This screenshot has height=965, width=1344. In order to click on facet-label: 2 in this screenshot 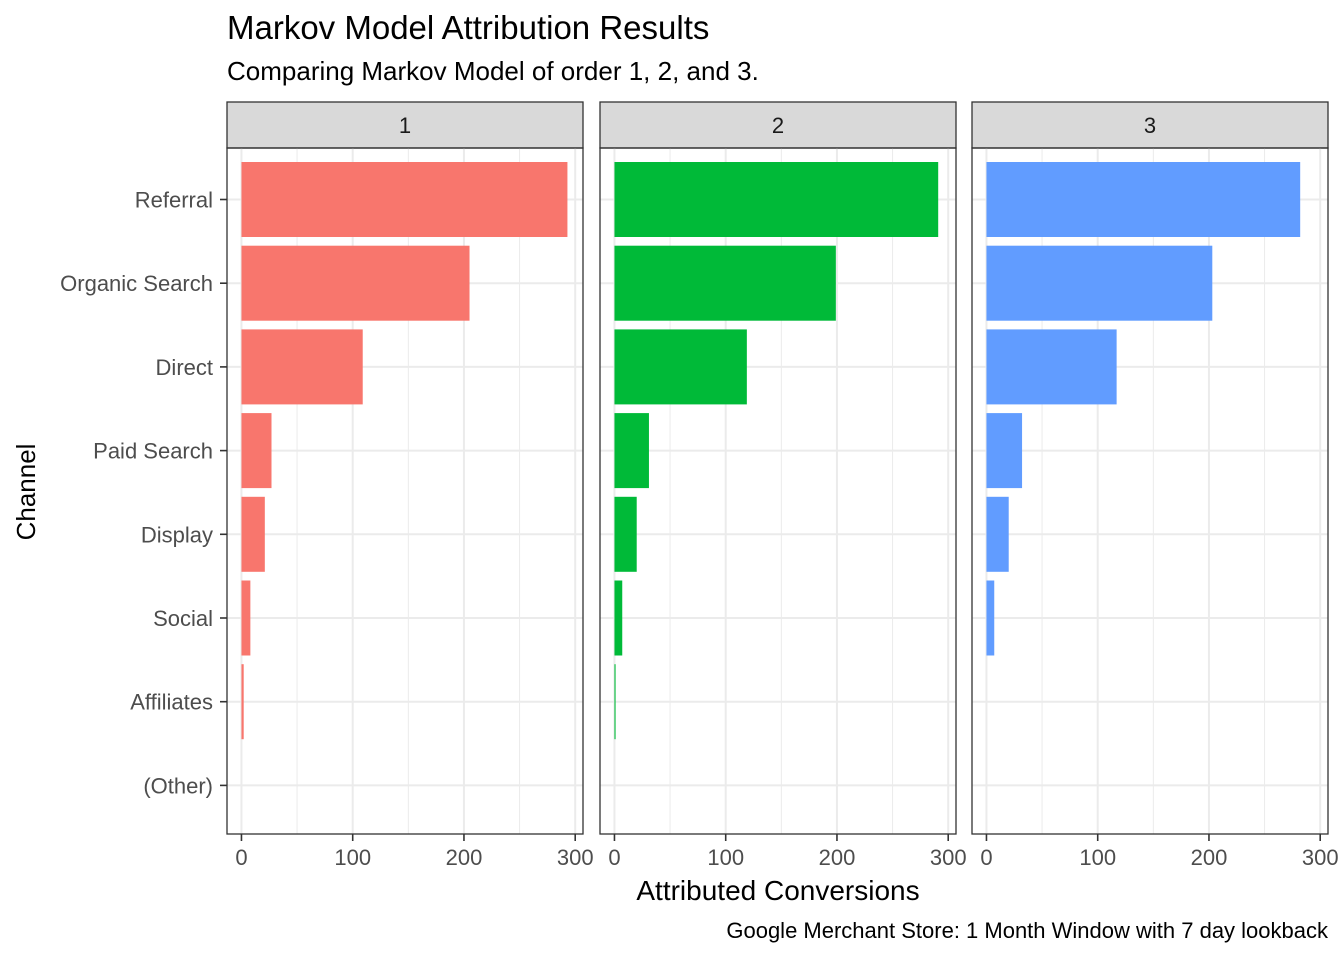, I will do `click(778, 125)`.